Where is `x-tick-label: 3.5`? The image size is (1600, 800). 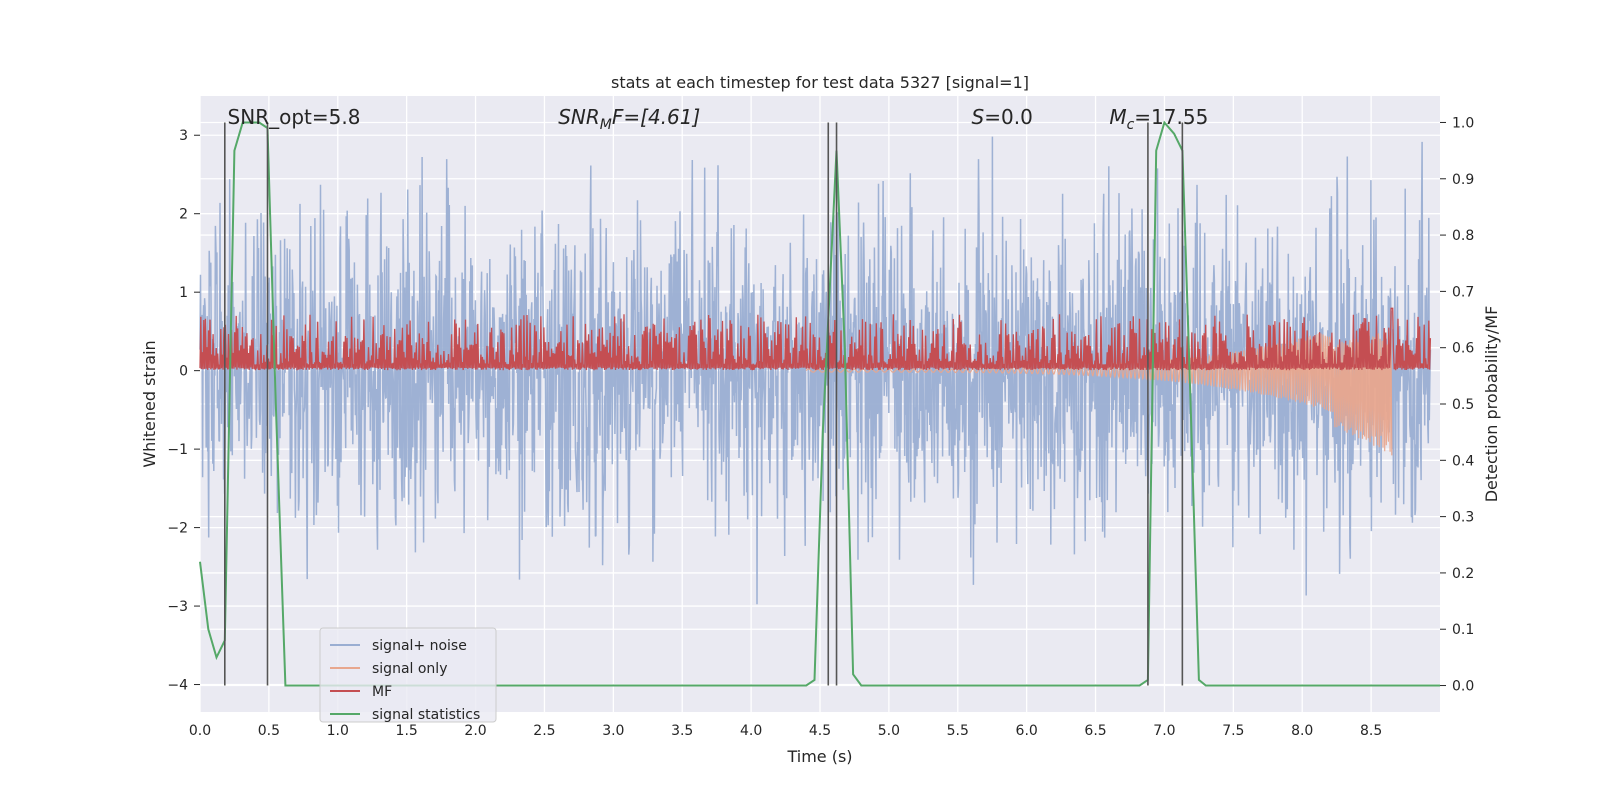
x-tick-label: 3.5 is located at coordinates (682, 731).